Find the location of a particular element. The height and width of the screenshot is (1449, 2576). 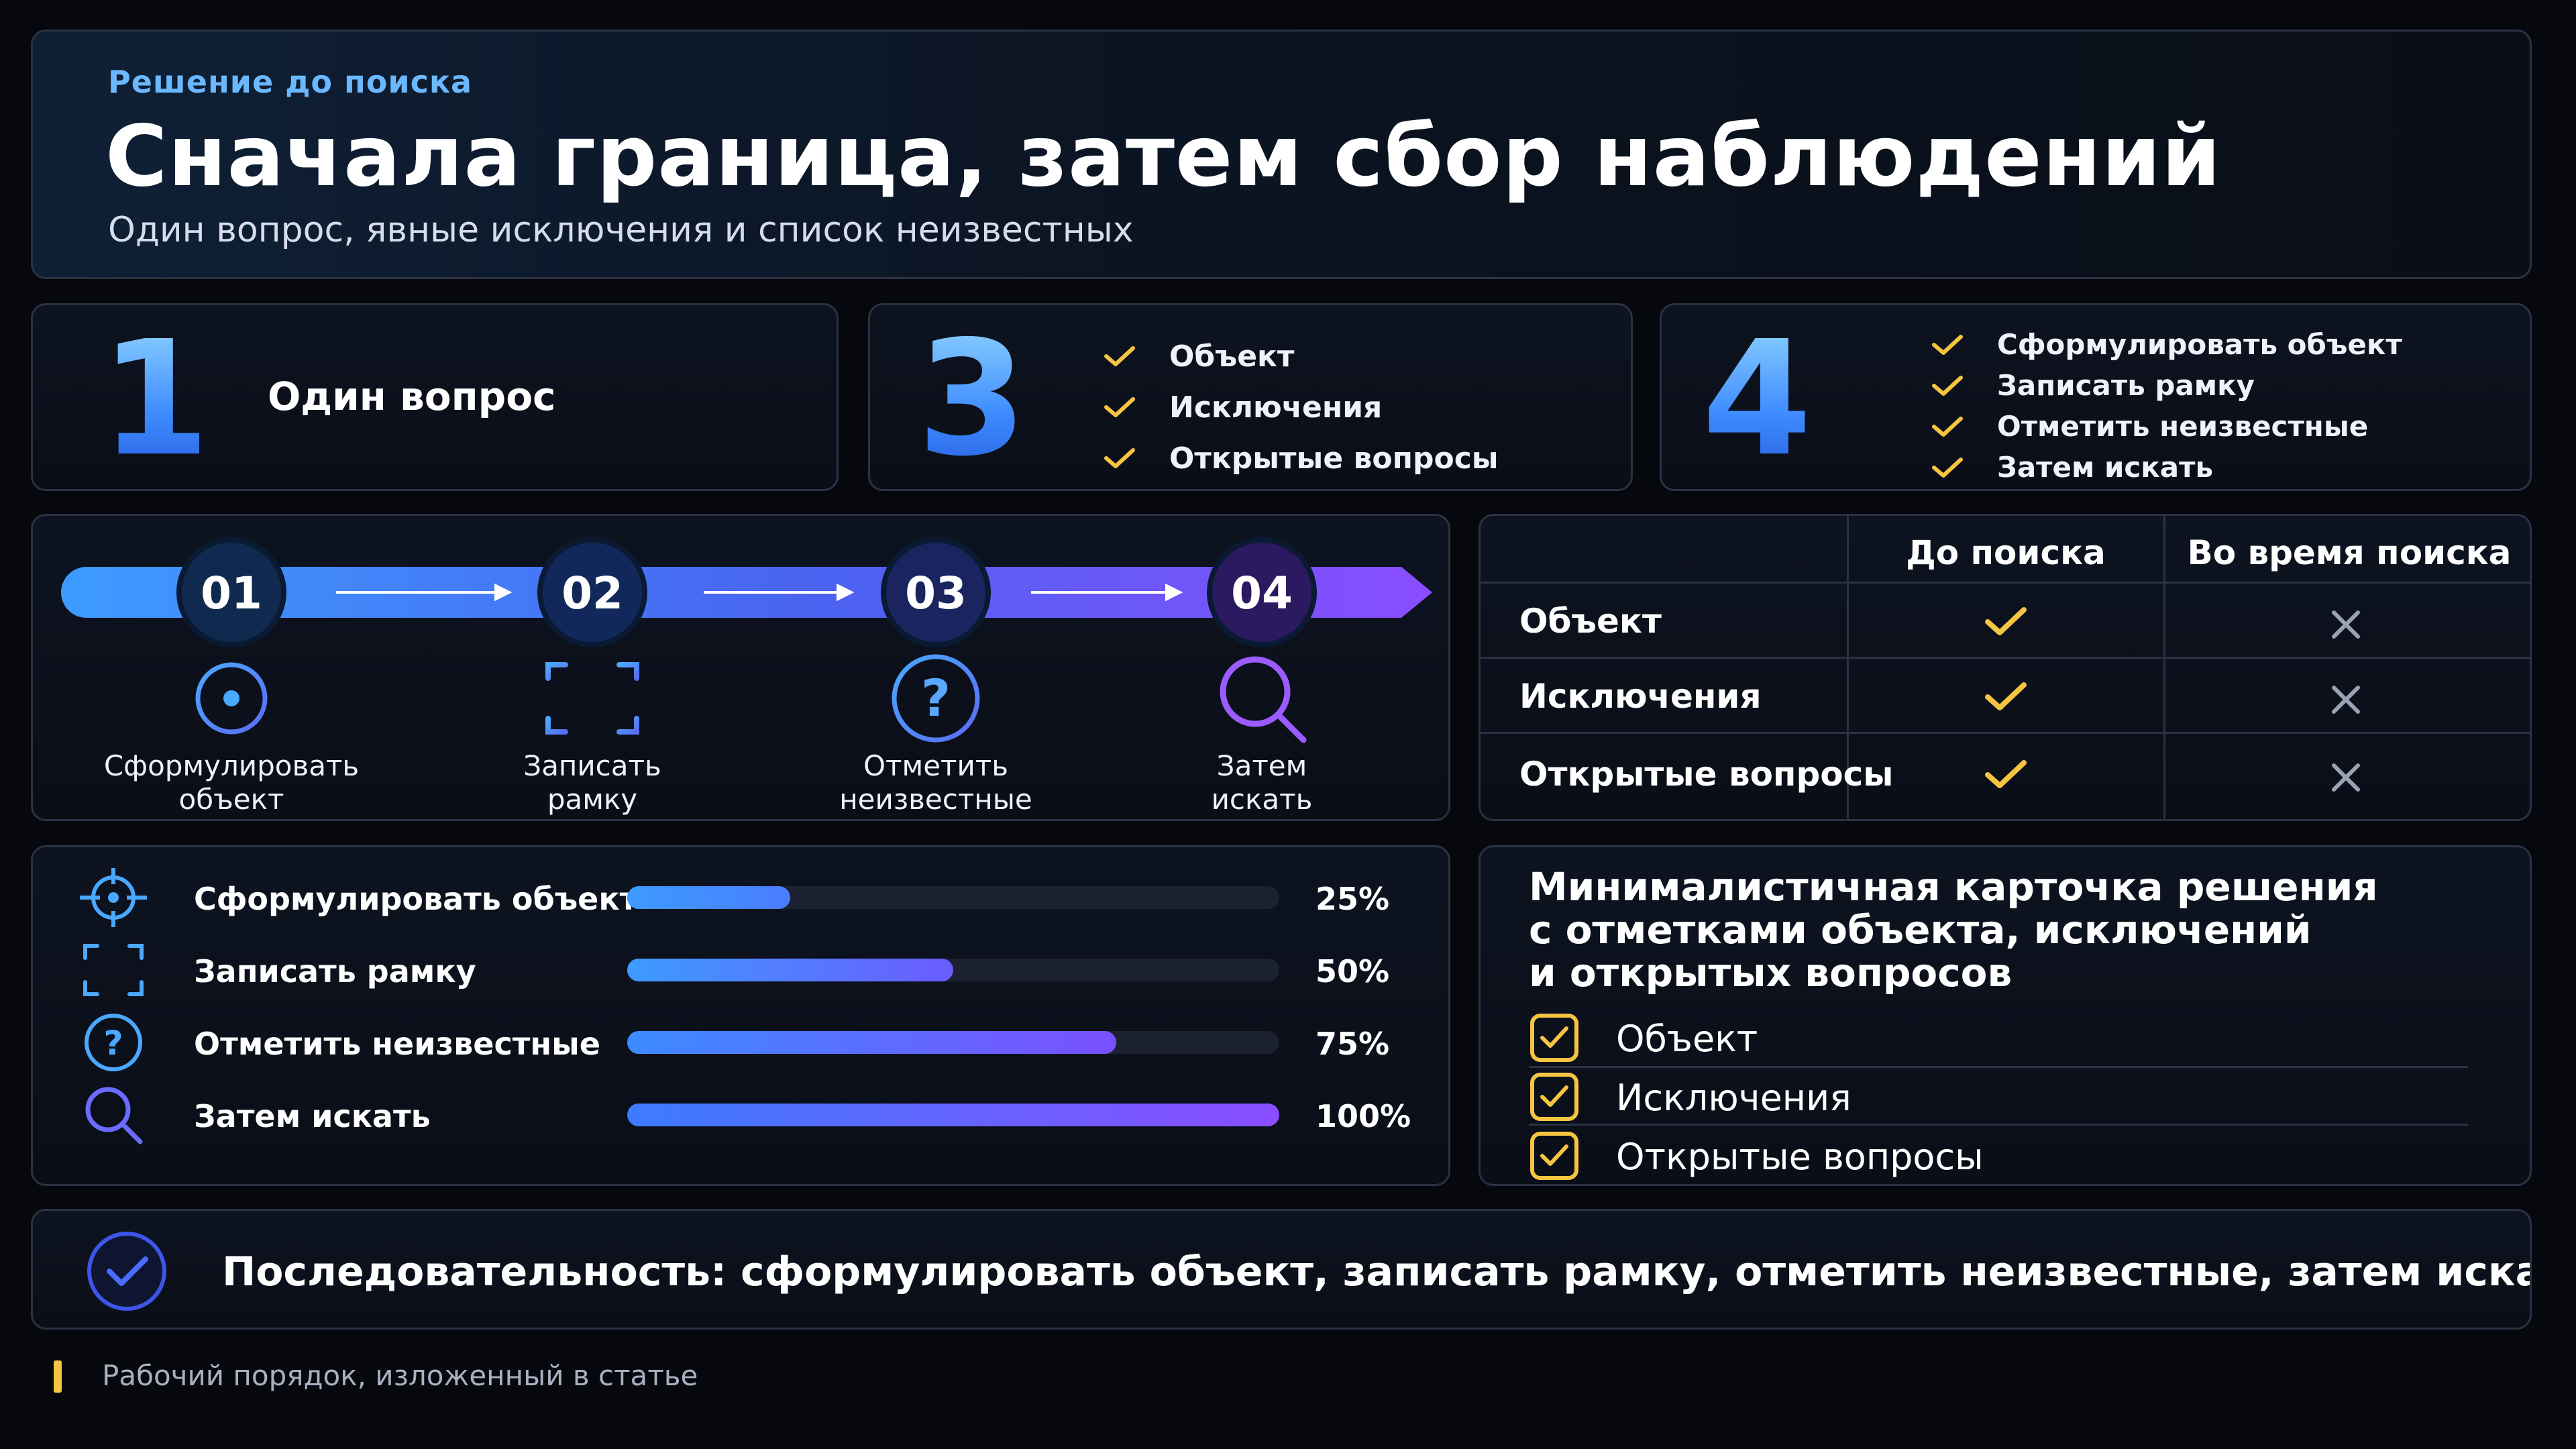

stat-card-one-question: 1 Один вопрос is located at coordinates (435, 397).